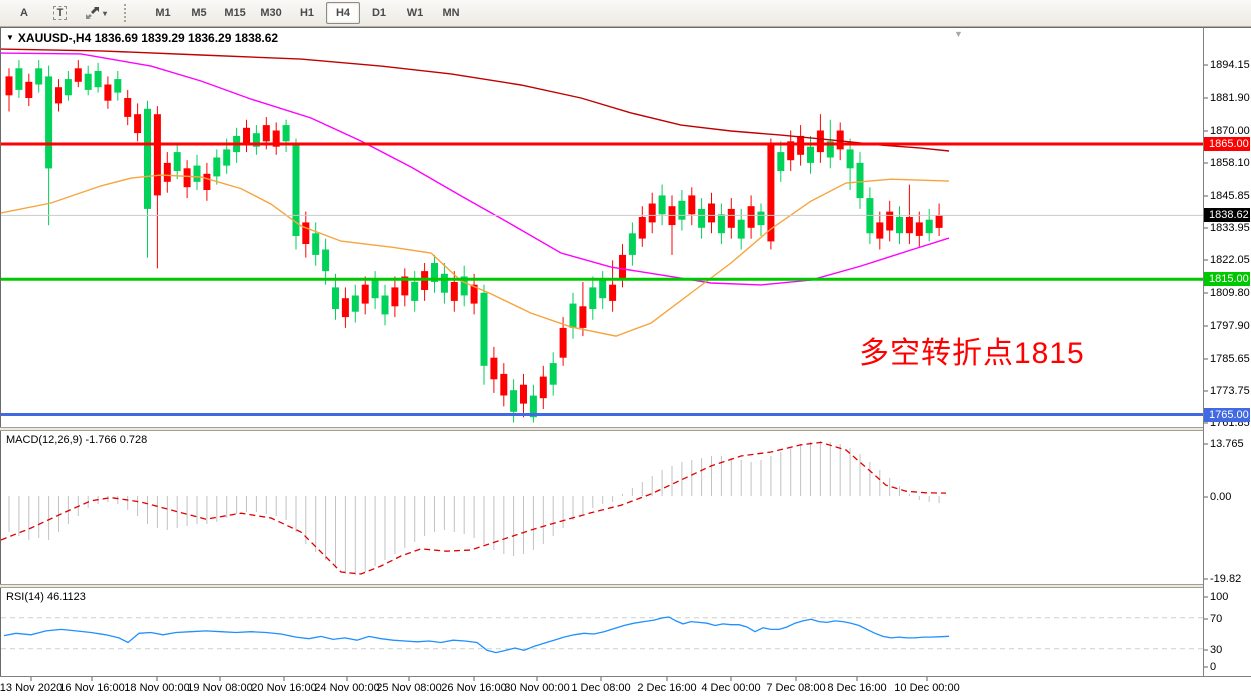 Image resolution: width=1251 pixels, height=699 pixels. What do you see at coordinates (1230, 390) in the screenshot?
I see `axis-tick-label: 1773.75` at bounding box center [1230, 390].